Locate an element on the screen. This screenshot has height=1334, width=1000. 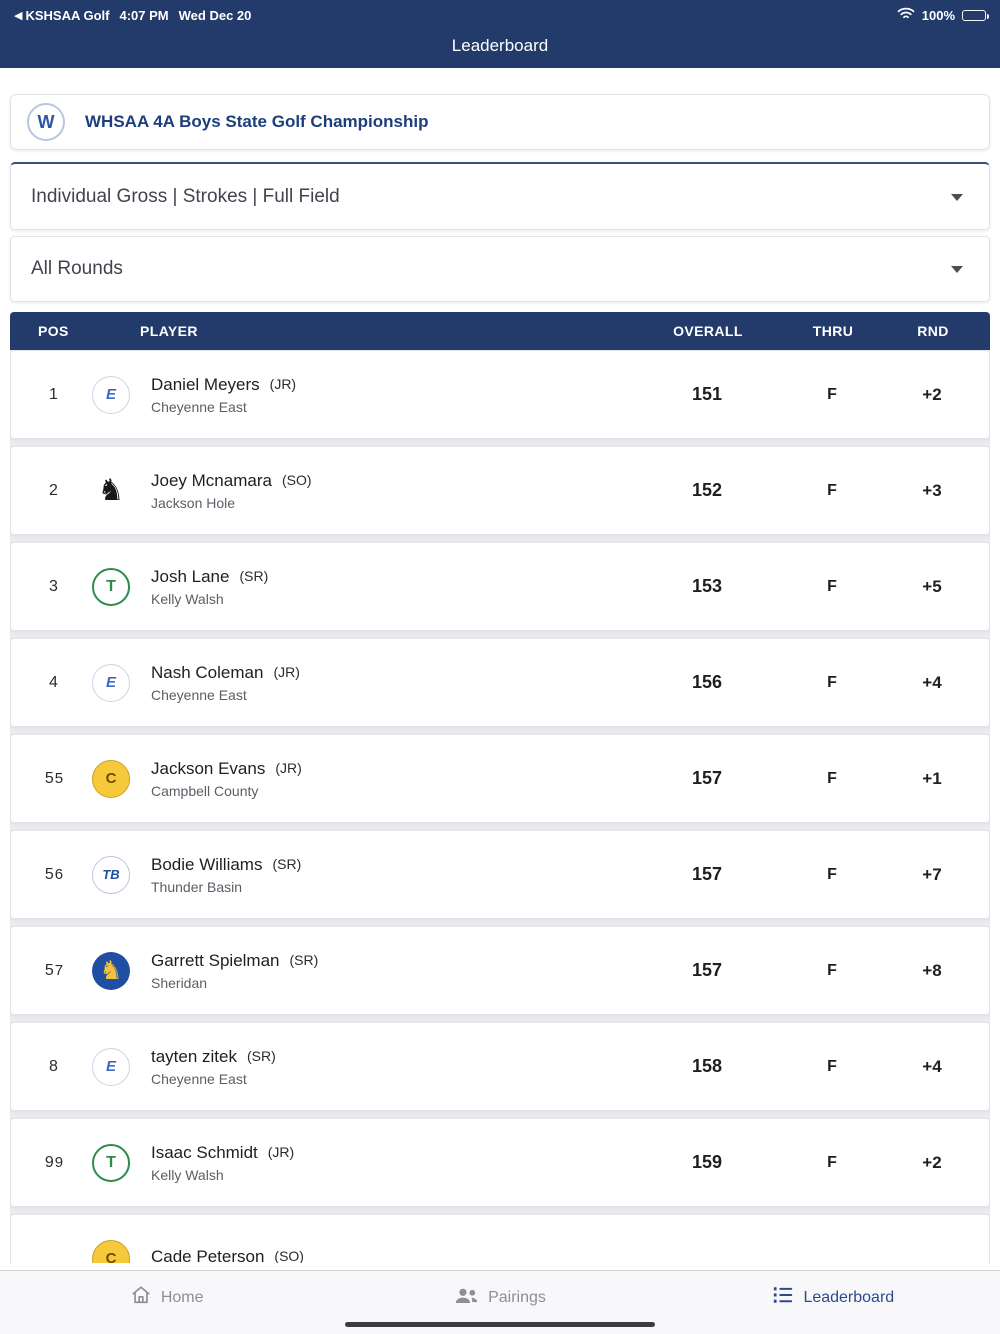
tab-pairings-label: Pairings is located at coordinates (517, 1297).